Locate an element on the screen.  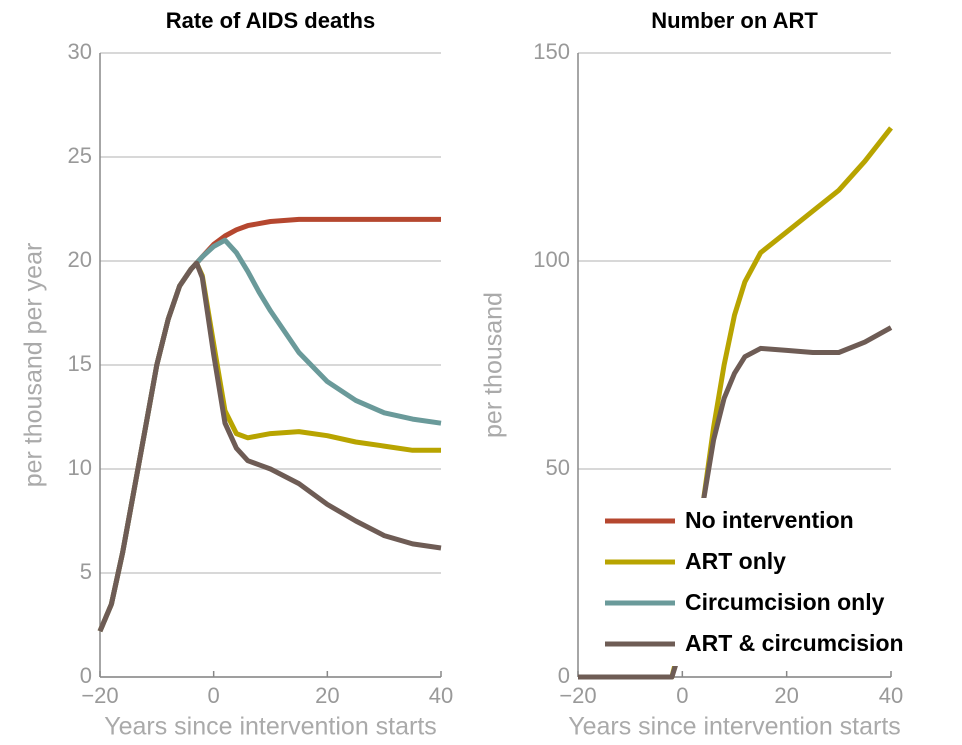
legend-label: Circumcision only is located at coordinates (785, 602).